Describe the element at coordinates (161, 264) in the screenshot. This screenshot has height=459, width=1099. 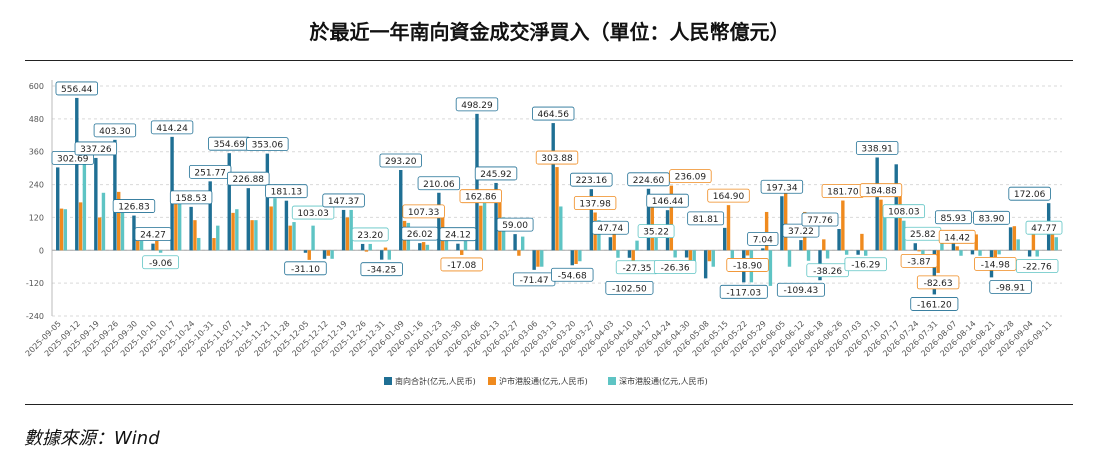
I see `data-label: -9.06` at that location.